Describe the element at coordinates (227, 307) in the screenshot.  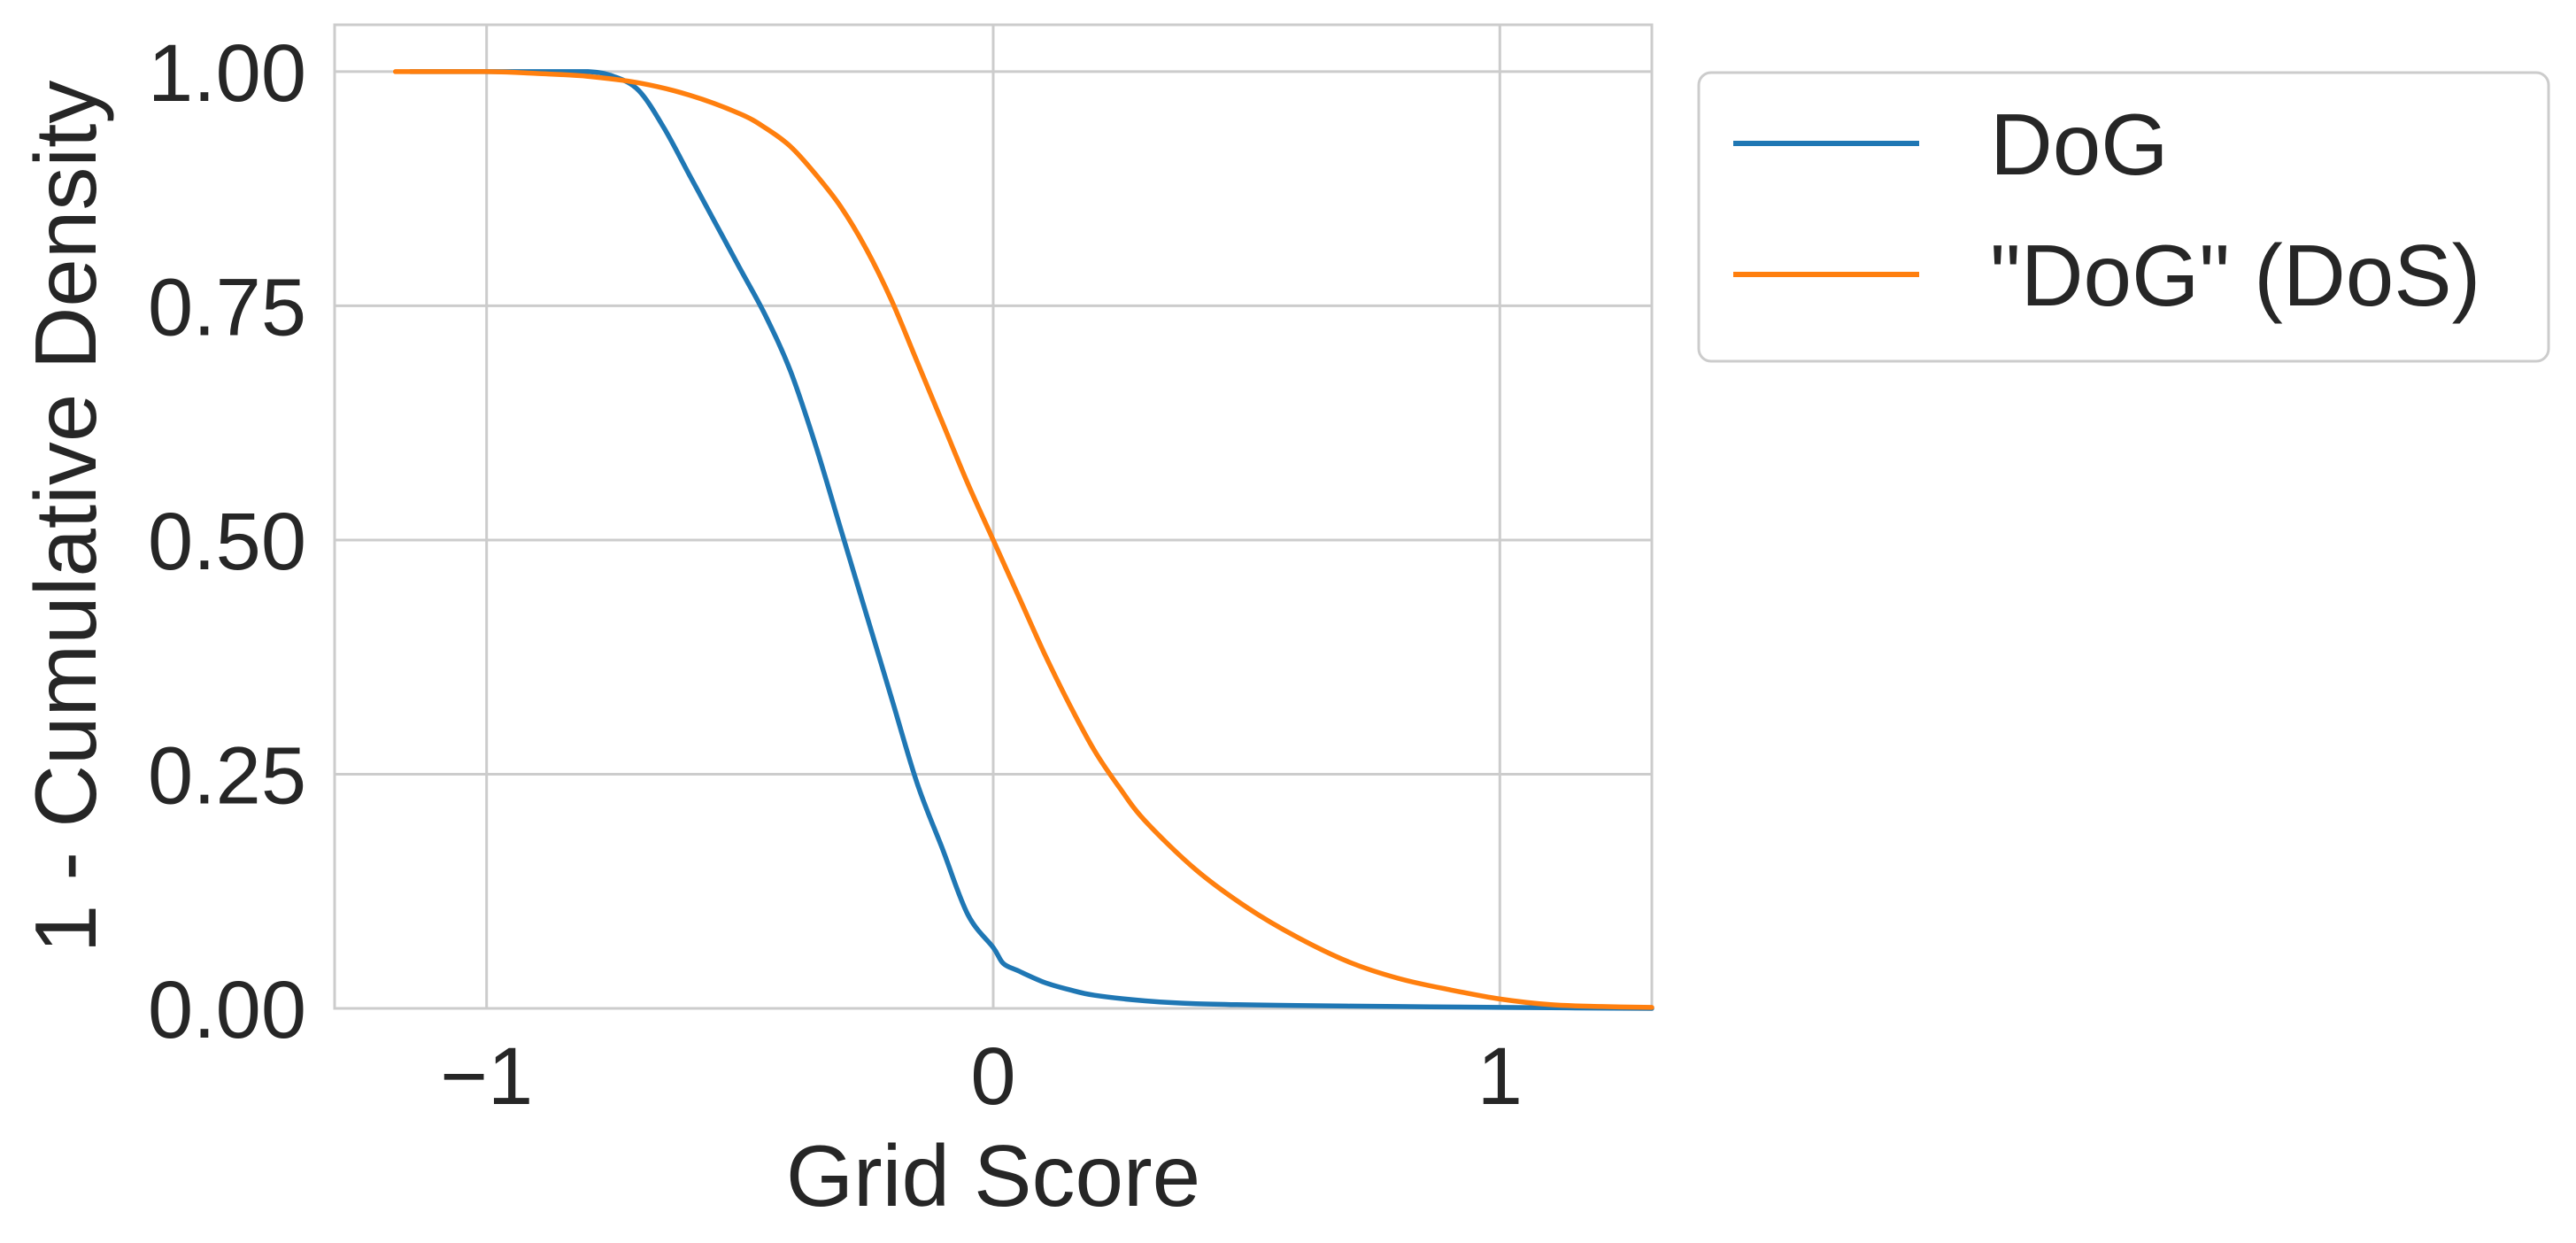
I see `y-tick-label: 0.75` at that location.